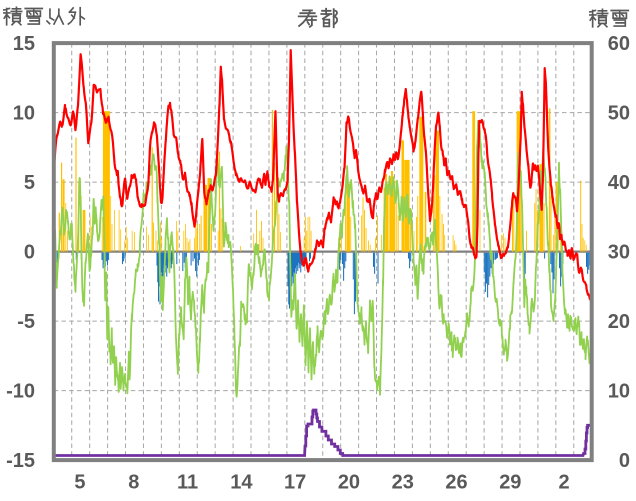  I want to click on svg-text: 8, so click(133, 483).